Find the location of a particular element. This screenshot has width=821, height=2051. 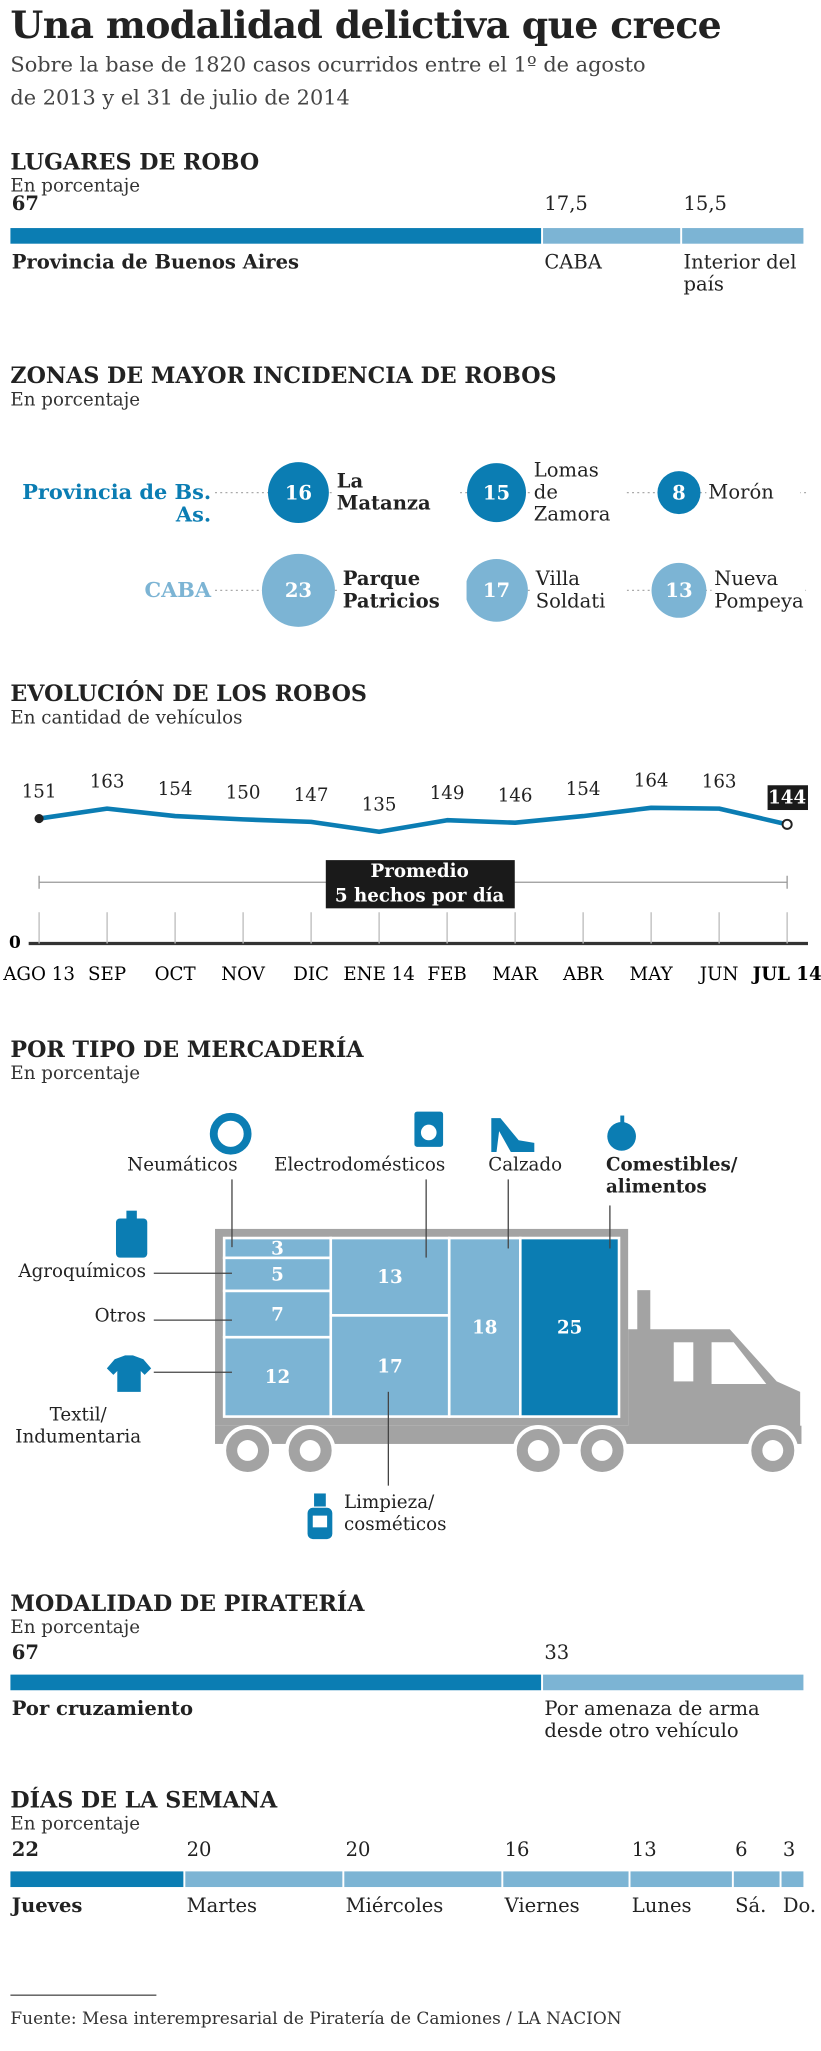

jerrycan-cap is located at coordinates (131, 1215).